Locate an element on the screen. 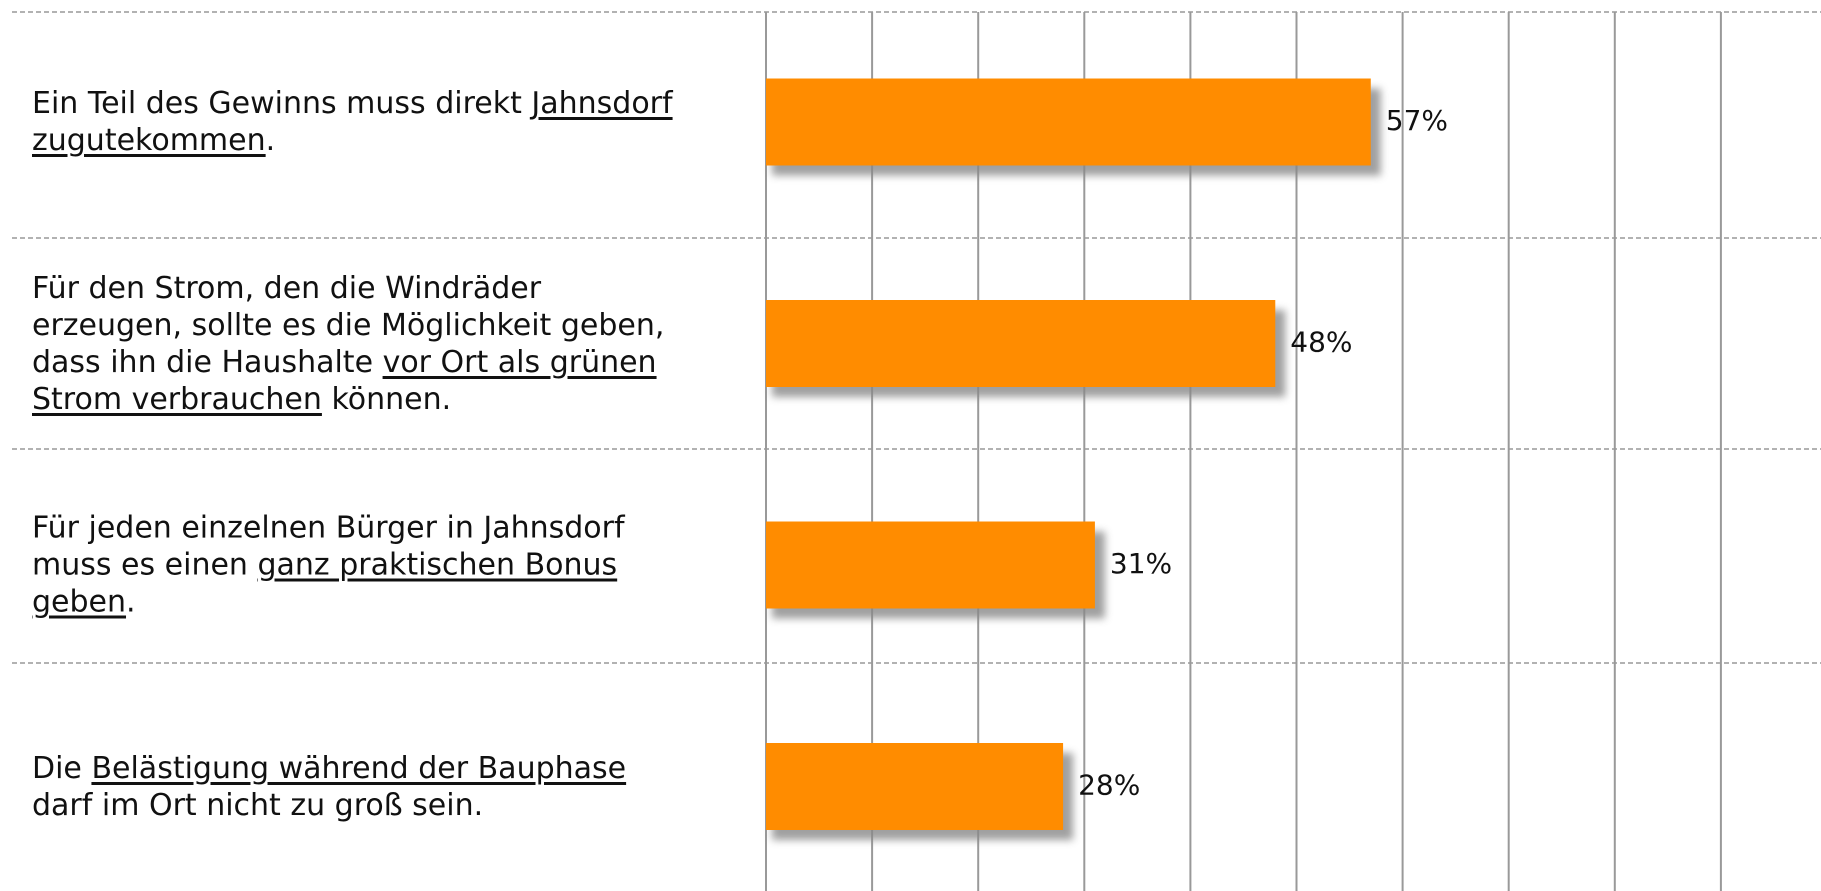 This screenshot has height=891, width=1821. value-label: 31% is located at coordinates (1141, 563).